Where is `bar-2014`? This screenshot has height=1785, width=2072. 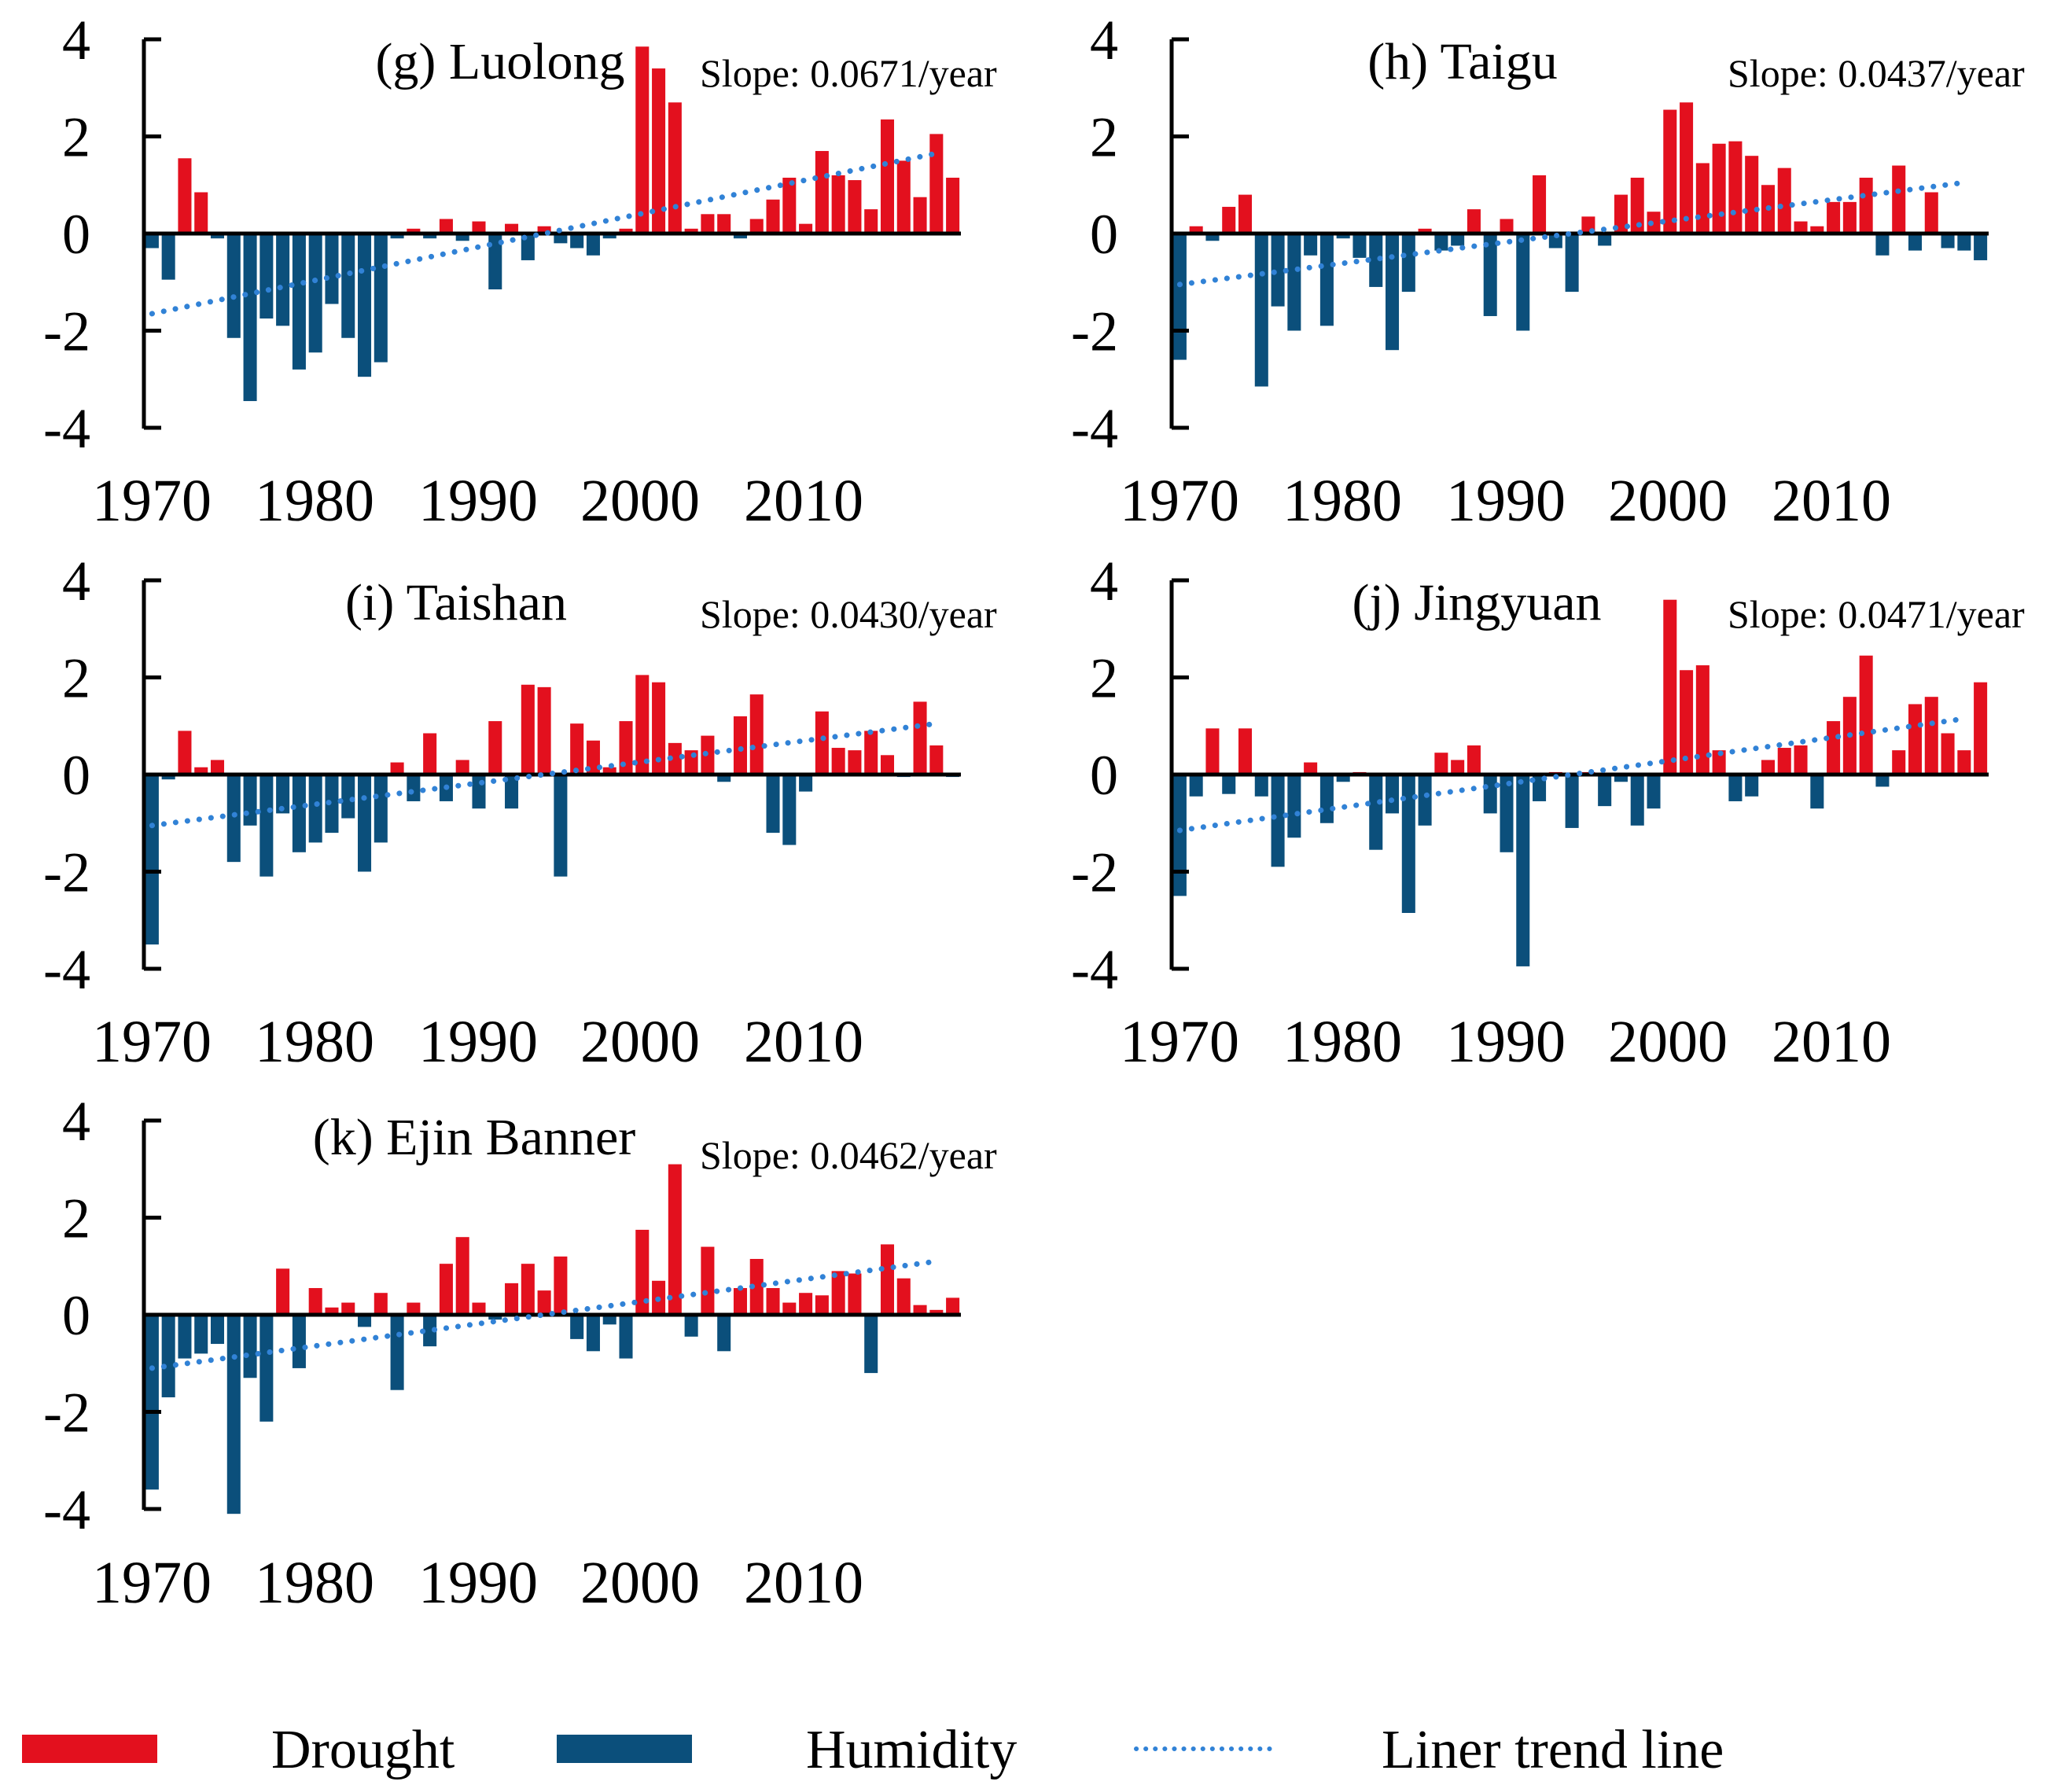 bar-2014 is located at coordinates (1899, 199).